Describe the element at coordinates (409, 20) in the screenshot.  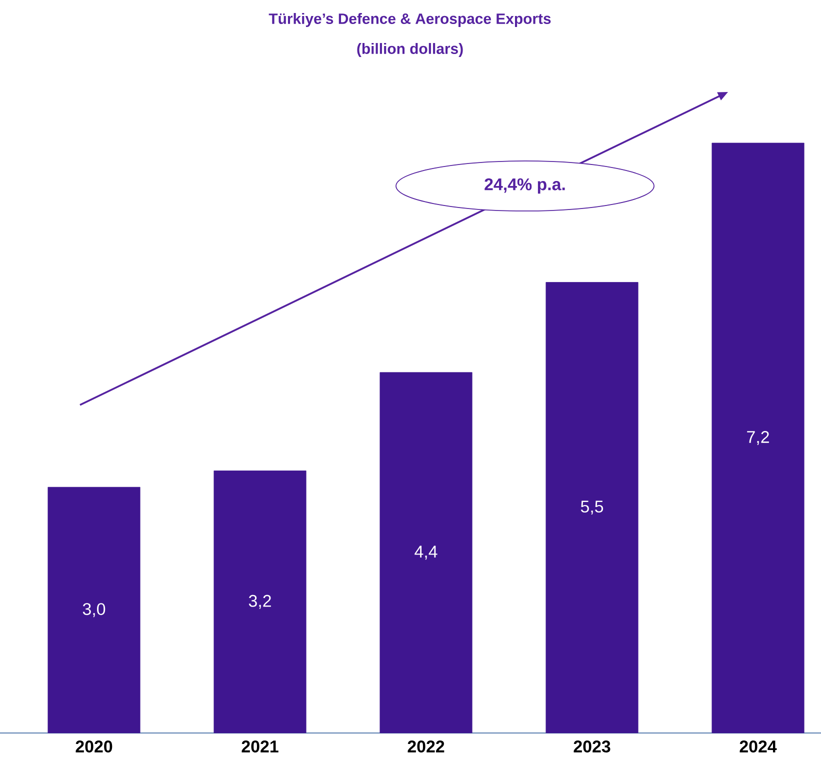
I see `chart-title: Türkiye’s Defence & Aerospace Exports` at that location.